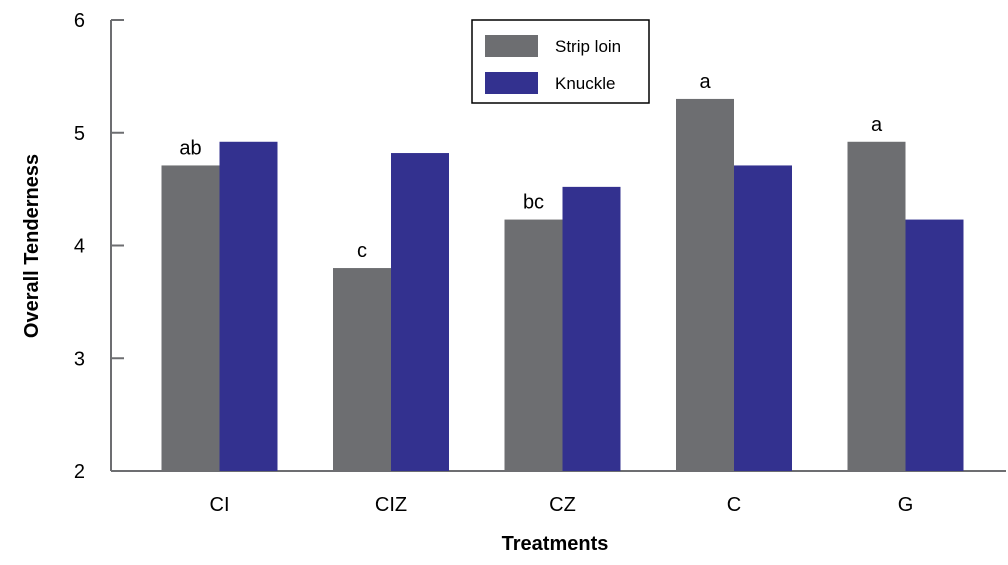  Describe the element at coordinates (362, 251) in the screenshot. I see `annotation-ciz: c` at that location.